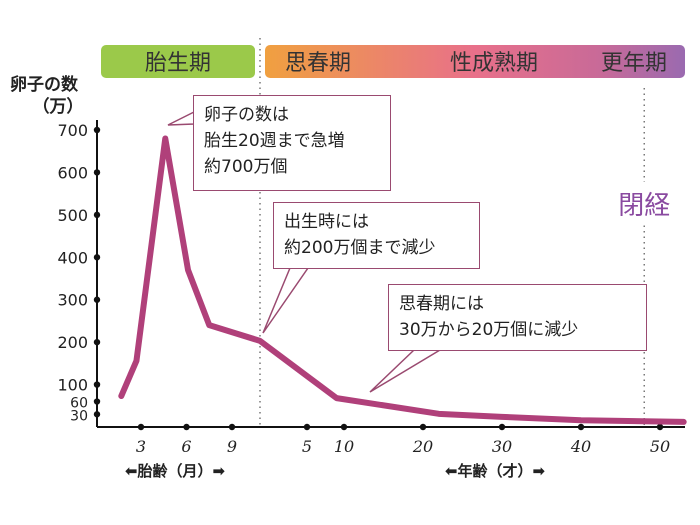 Image resolution: width=700 pixels, height=525 pixels. I want to click on annotation-birth: 出生時には 約200万個まで減少, so click(376, 235).